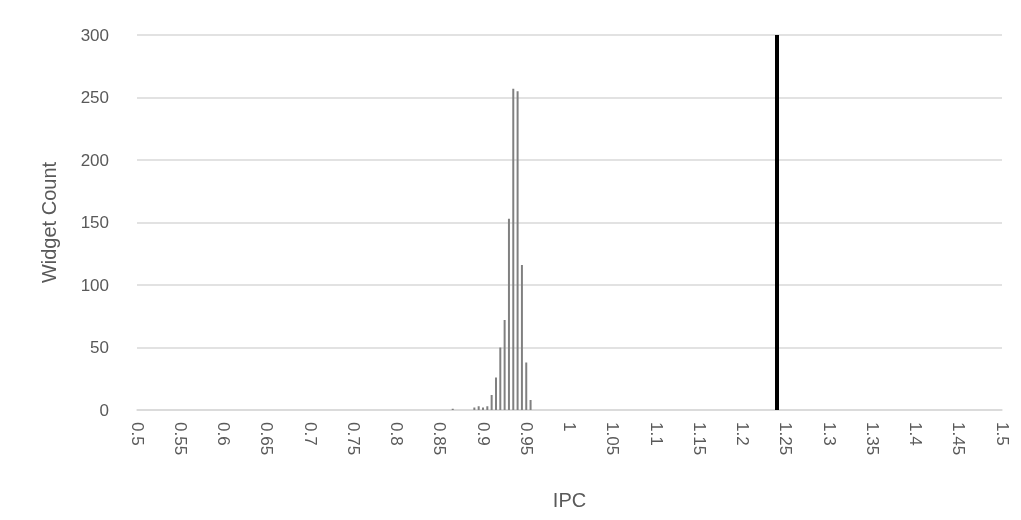 This screenshot has height=520, width=1021. What do you see at coordinates (829, 434) in the screenshot?
I see `x-tick-label: 1.3` at bounding box center [829, 434].